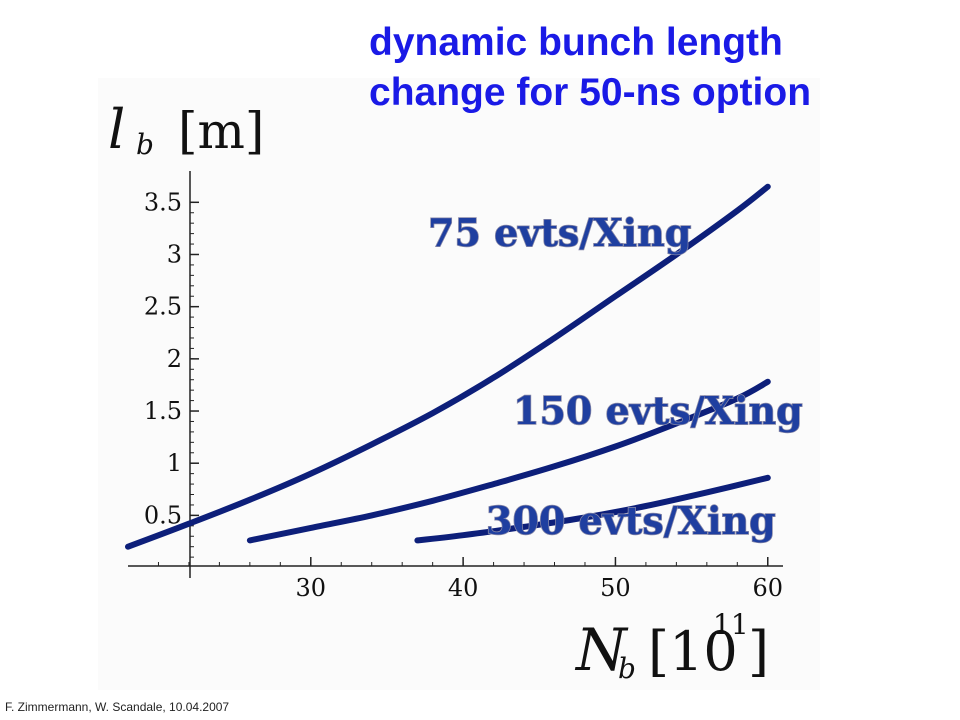 The height and width of the screenshot is (720, 960). I want to click on y-tick-label: 3.5, so click(163, 202).